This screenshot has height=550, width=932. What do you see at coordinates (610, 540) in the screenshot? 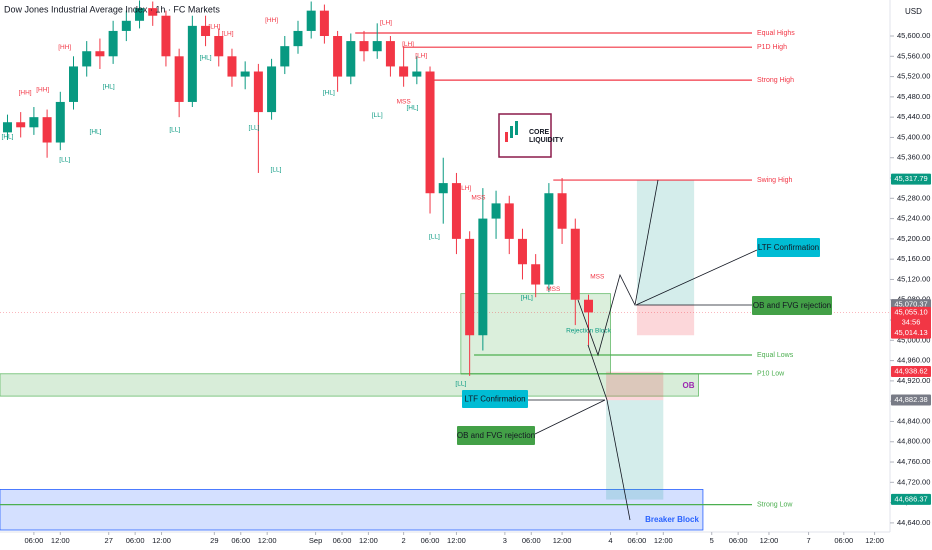
I see `x-tick-label: 4` at bounding box center [610, 540].